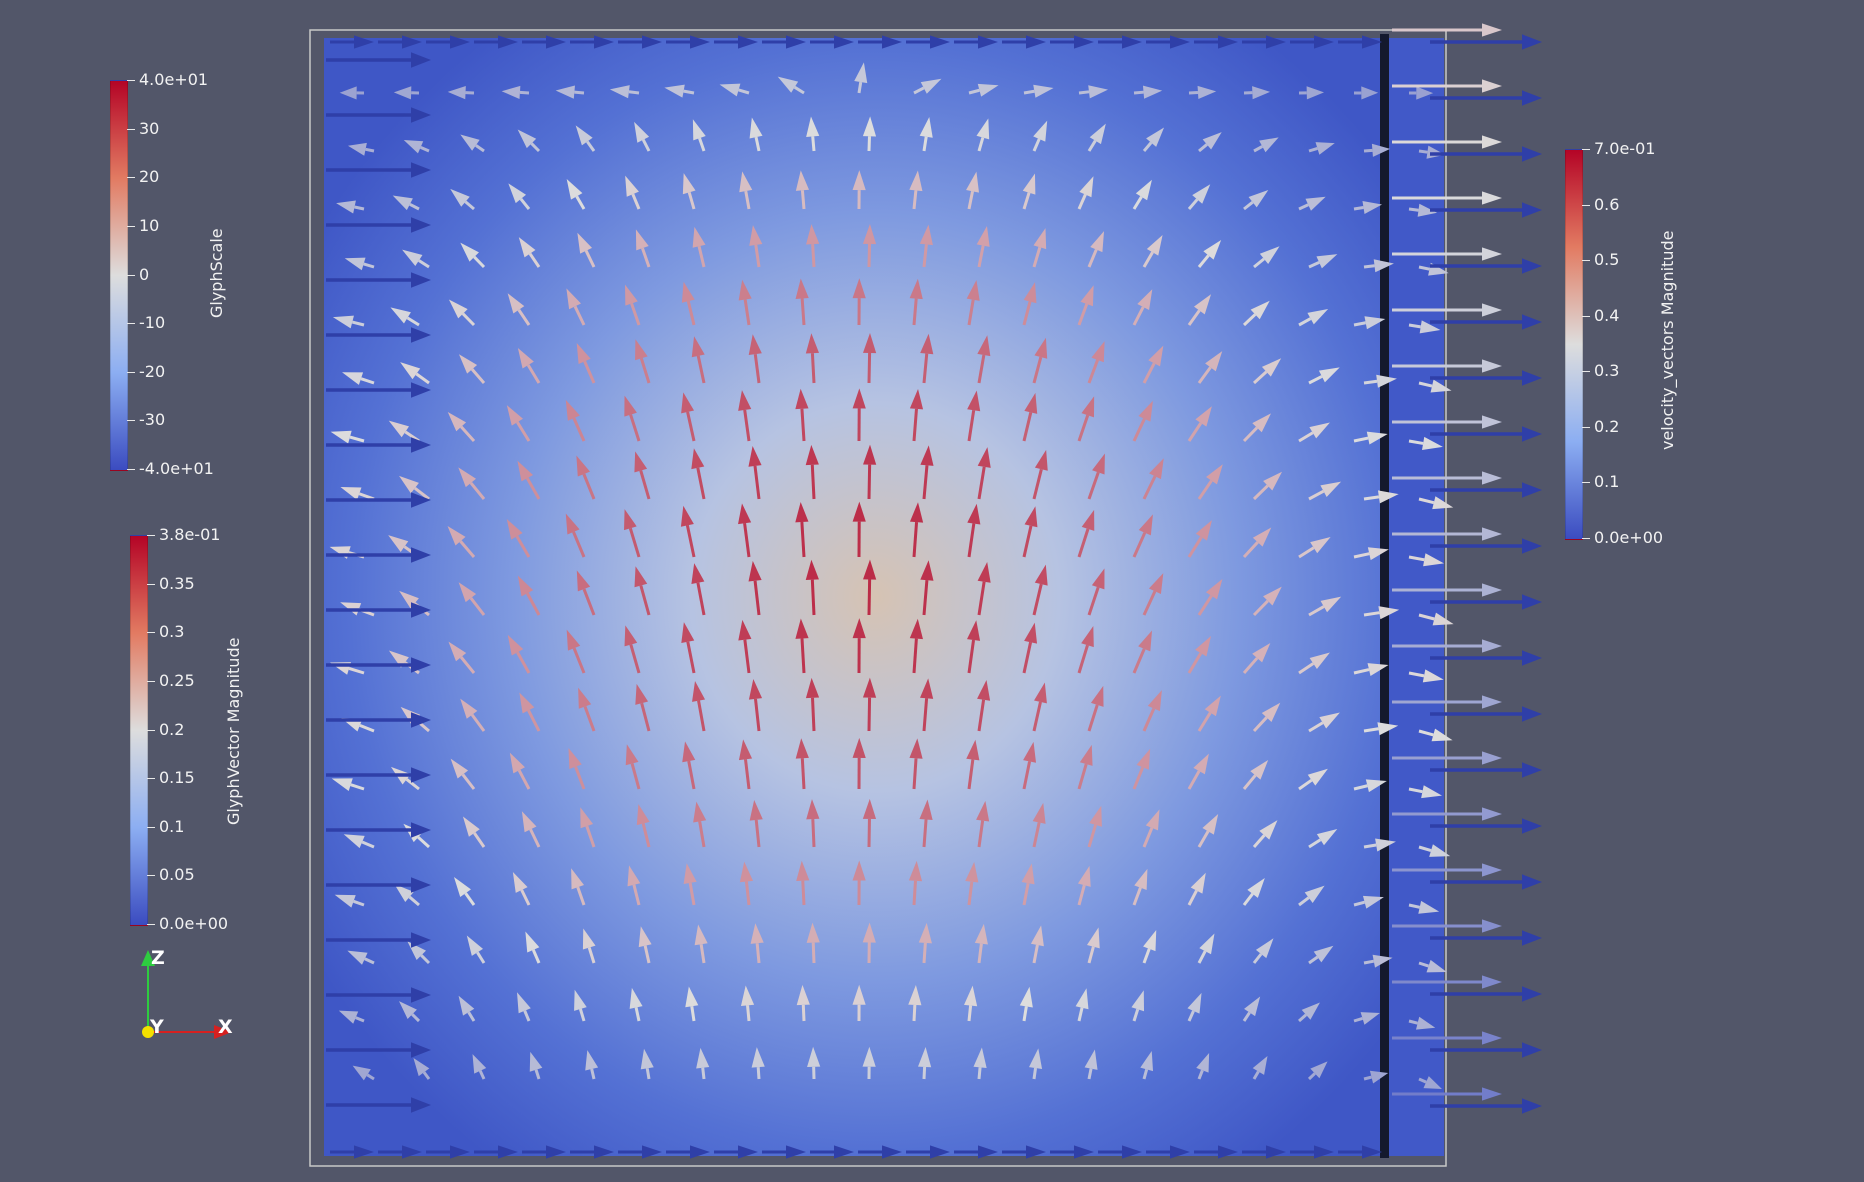 This screenshot has height=1182, width=1864. What do you see at coordinates (1574, 344) in the screenshot?
I see `velocity-colorbar` at bounding box center [1574, 344].